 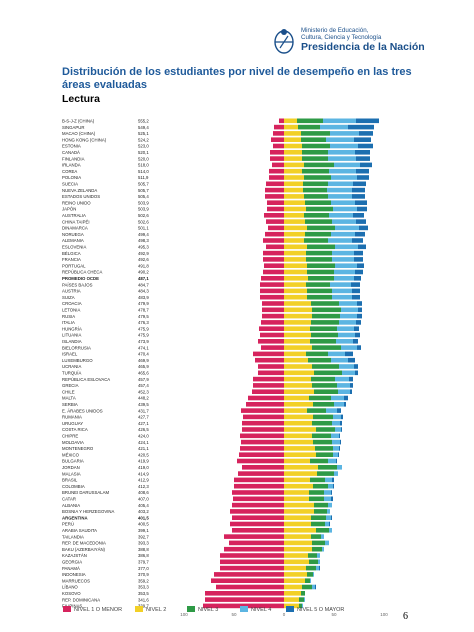 I want to click on score-label: 484,7, so click(x=143, y=284).